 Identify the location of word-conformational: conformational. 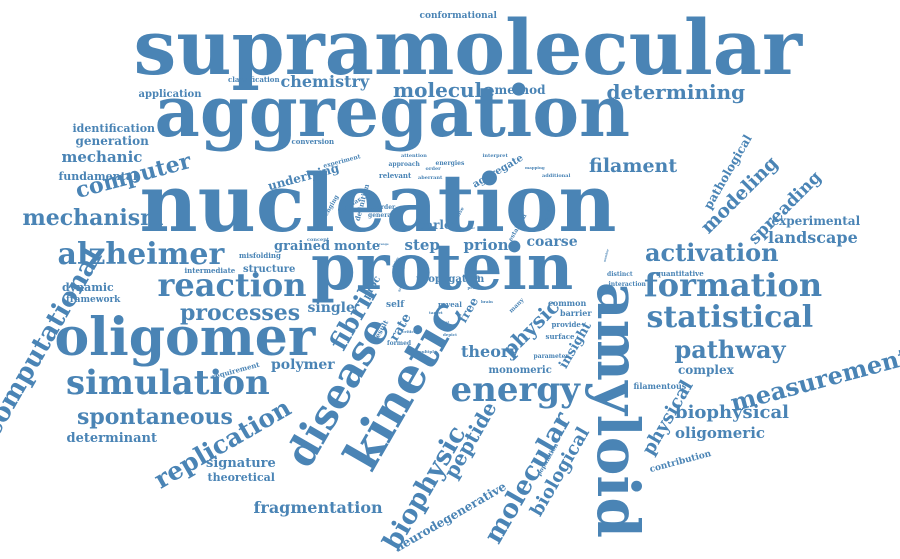
(458, 15).